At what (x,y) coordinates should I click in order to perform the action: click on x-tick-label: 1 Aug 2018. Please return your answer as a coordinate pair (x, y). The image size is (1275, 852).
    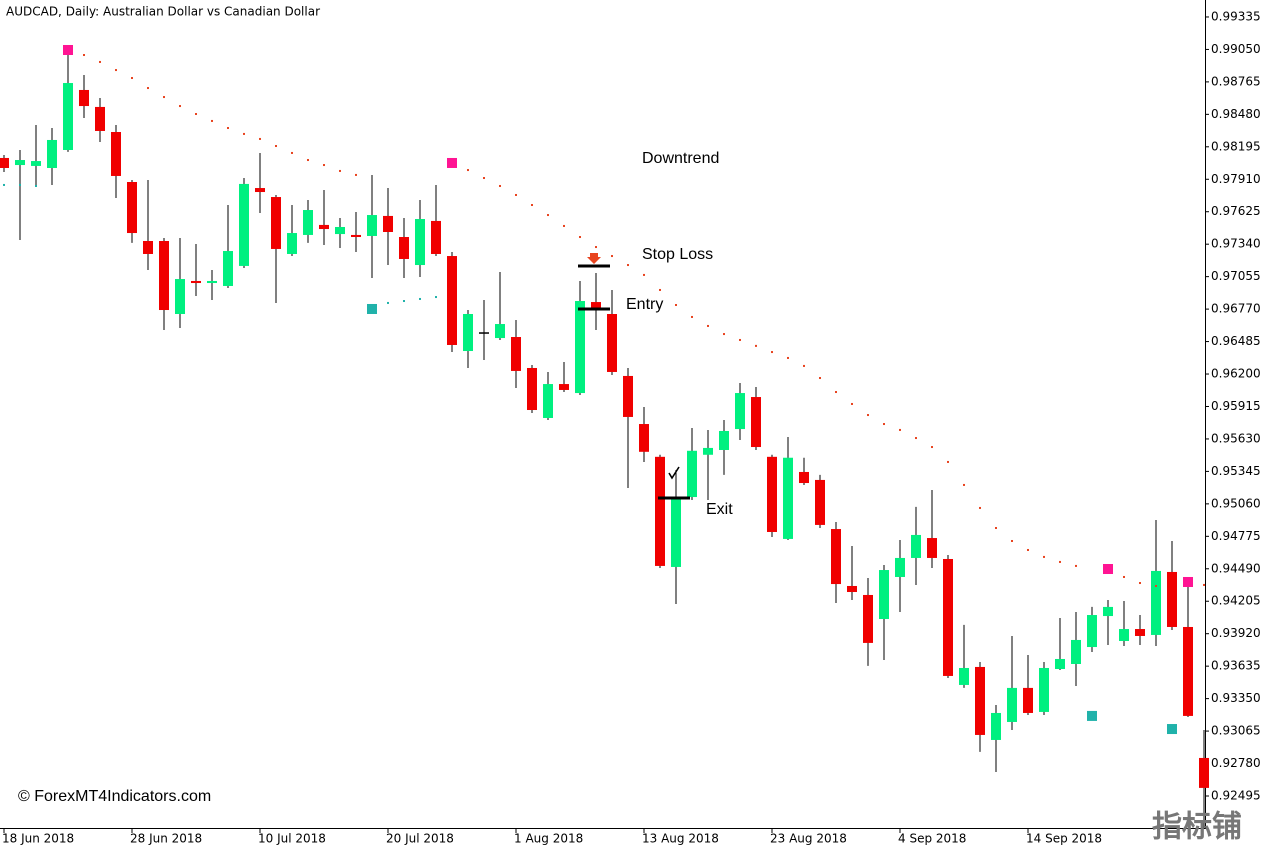
    Looking at the image, I should click on (548, 839).